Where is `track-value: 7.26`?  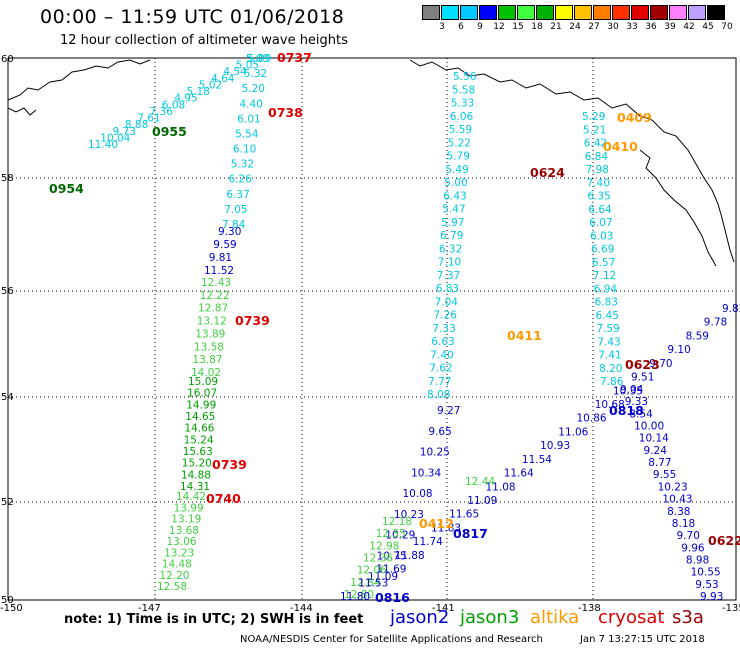
track-value: 7.26 is located at coordinates (446, 316).